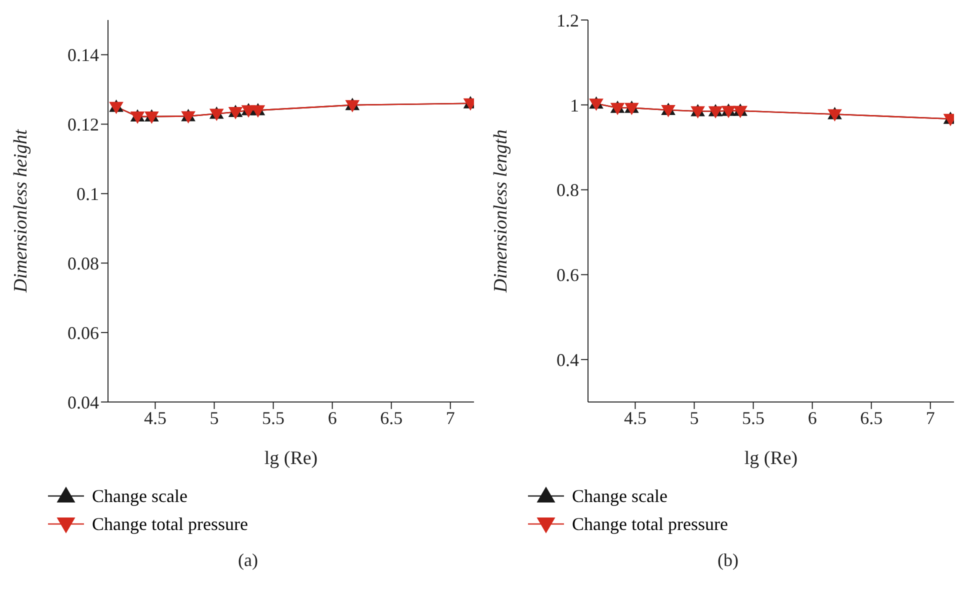 Image resolution: width=976 pixels, height=596 pixels. I want to click on text: (b), so click(728, 560).